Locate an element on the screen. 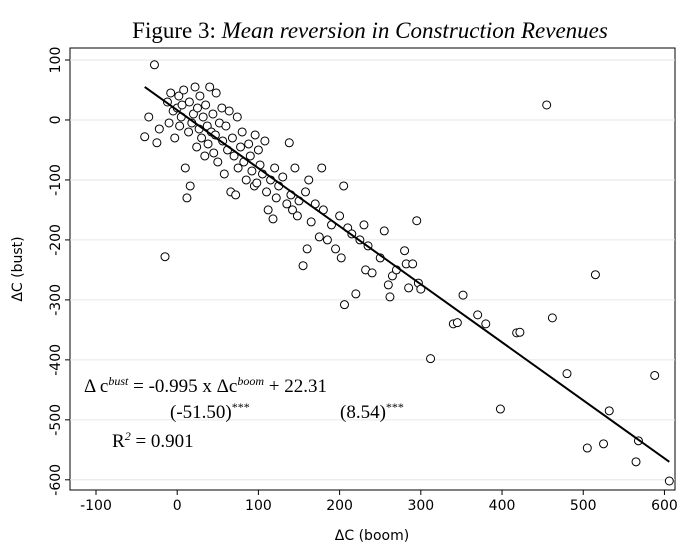 The height and width of the screenshot is (551, 682). y-tick-label: 100 is located at coordinates (56, 60).